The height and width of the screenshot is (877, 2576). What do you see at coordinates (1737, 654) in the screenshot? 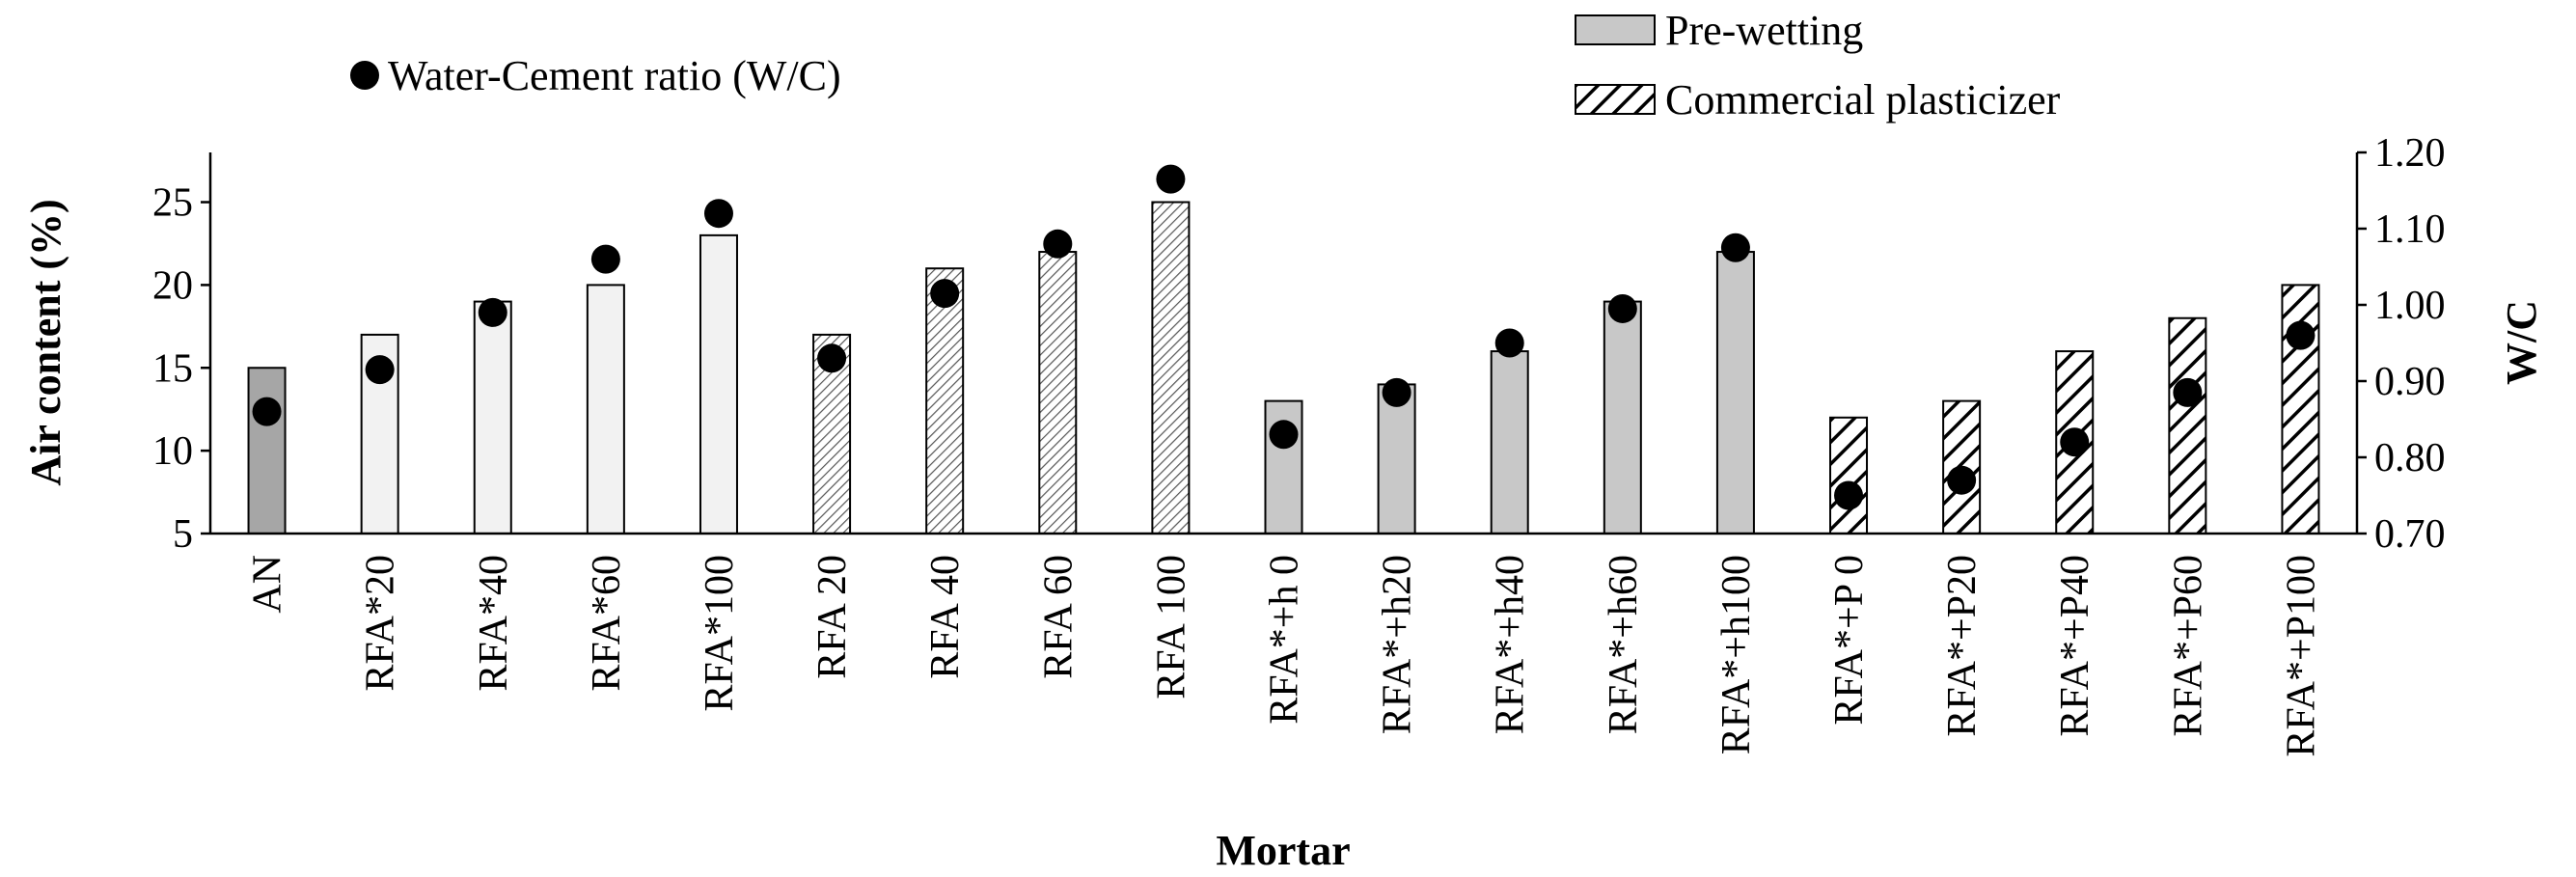
I see `x-tick-label-13: RFA*+h100` at bounding box center [1737, 654].